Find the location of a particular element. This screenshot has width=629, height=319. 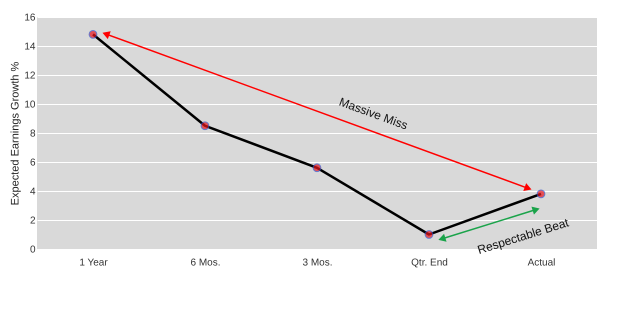

y-tick-label: 10 is located at coordinates (30, 105).